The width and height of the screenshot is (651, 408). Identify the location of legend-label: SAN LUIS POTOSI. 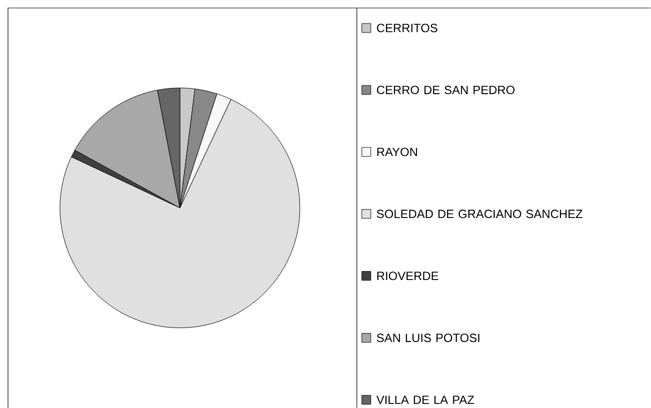
(428, 338).